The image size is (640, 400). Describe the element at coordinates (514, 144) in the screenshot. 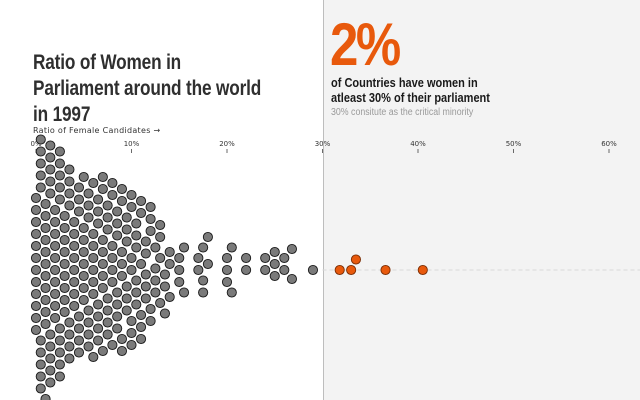

I see `x-tick-label: 50%` at that location.